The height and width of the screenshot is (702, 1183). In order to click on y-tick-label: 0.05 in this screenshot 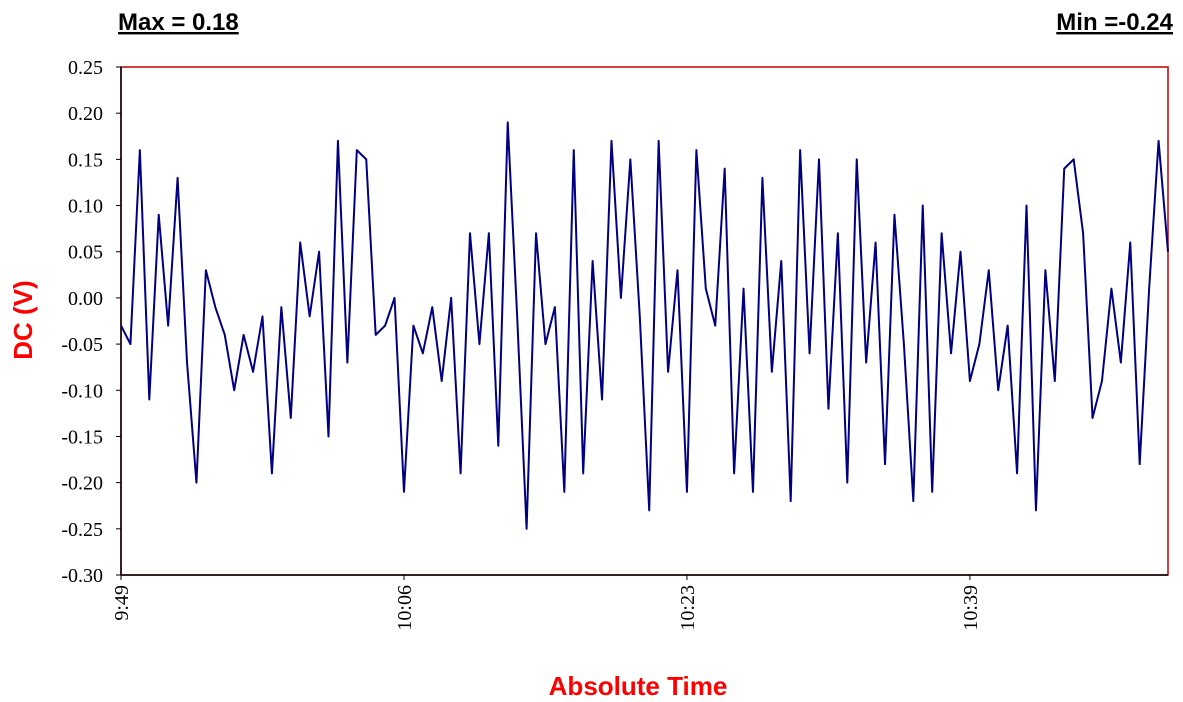, I will do `click(85, 253)`.